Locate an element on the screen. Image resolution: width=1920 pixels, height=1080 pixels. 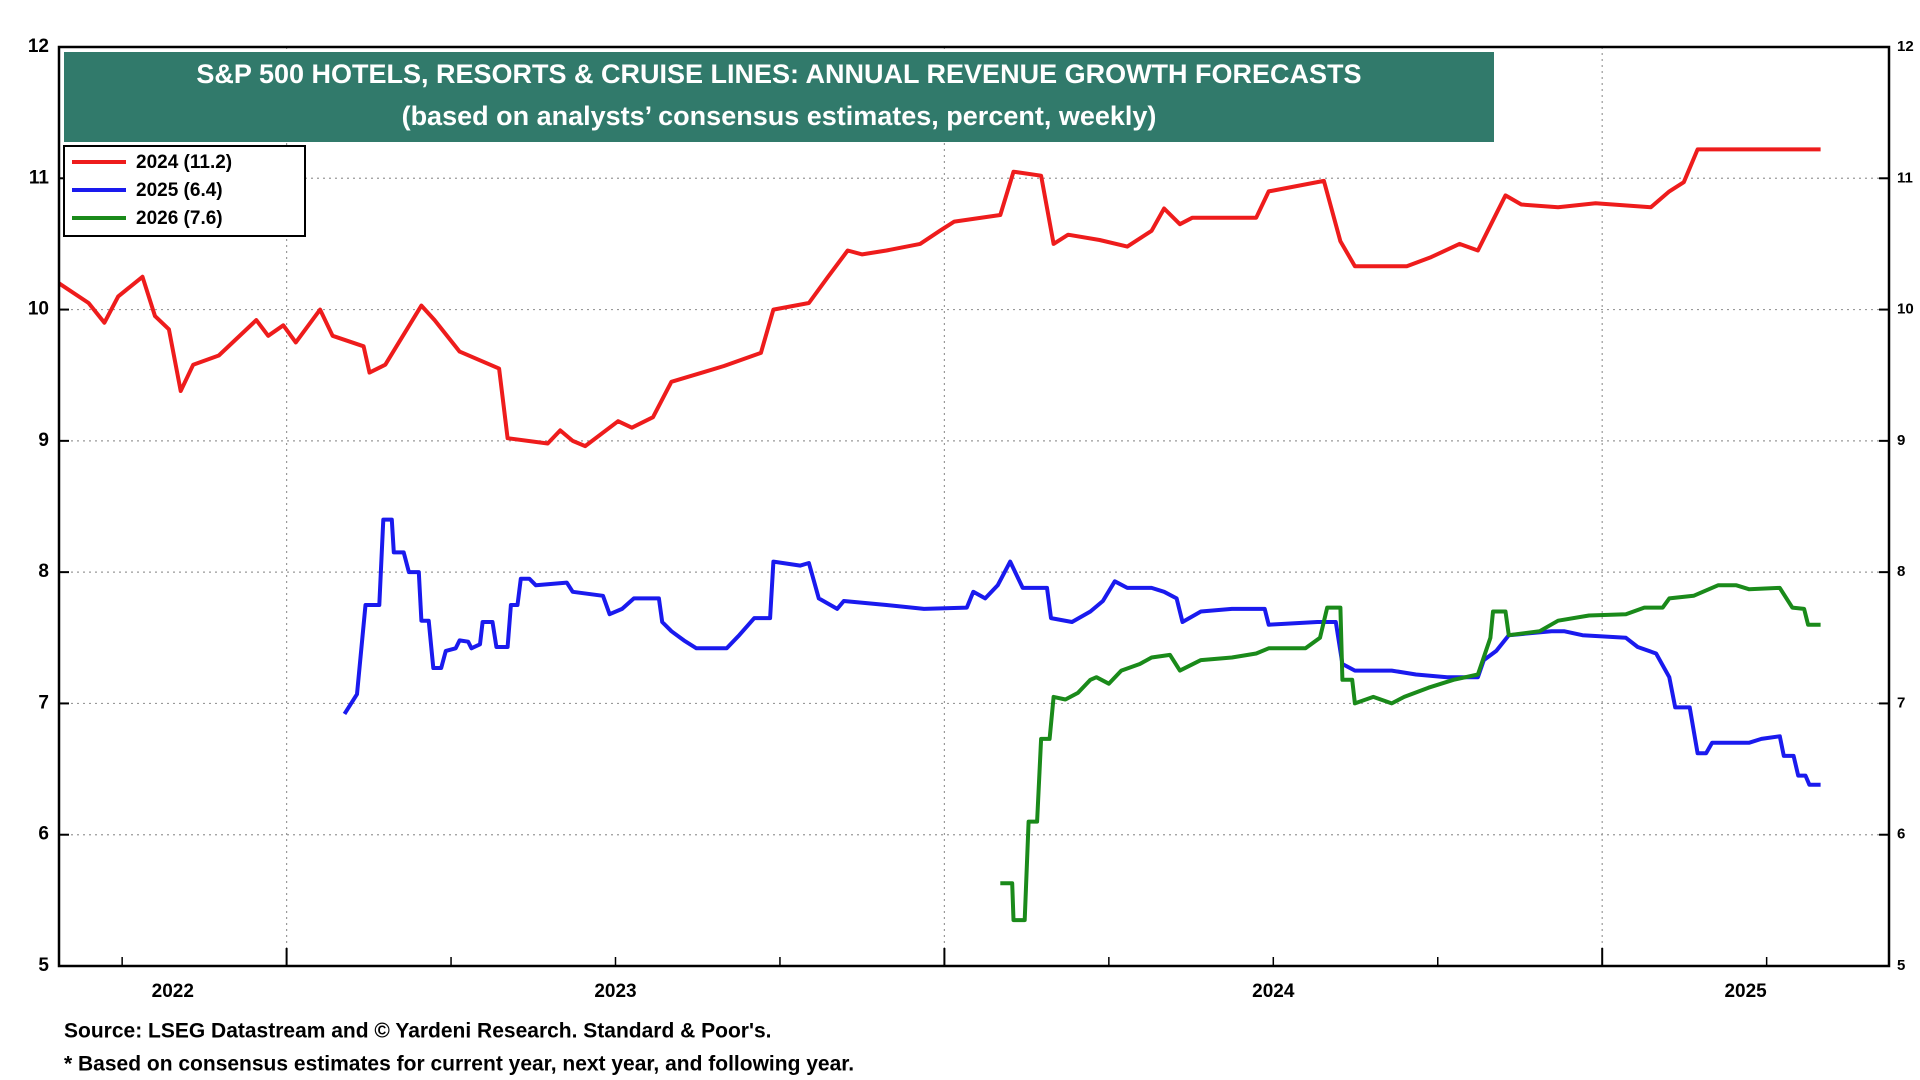
y2-tick-label: 8 is located at coordinates (1901, 571).